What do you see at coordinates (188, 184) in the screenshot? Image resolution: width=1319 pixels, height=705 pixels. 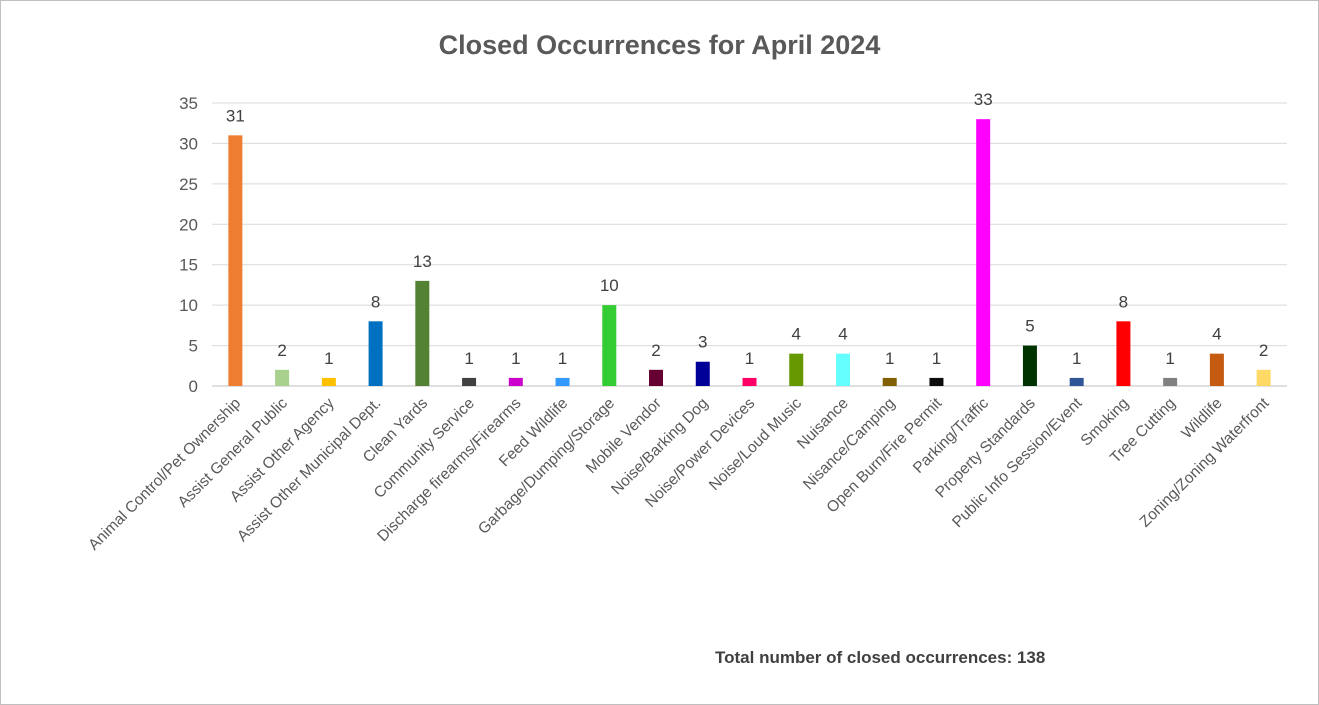 I see `y-tick-label: 25` at bounding box center [188, 184].